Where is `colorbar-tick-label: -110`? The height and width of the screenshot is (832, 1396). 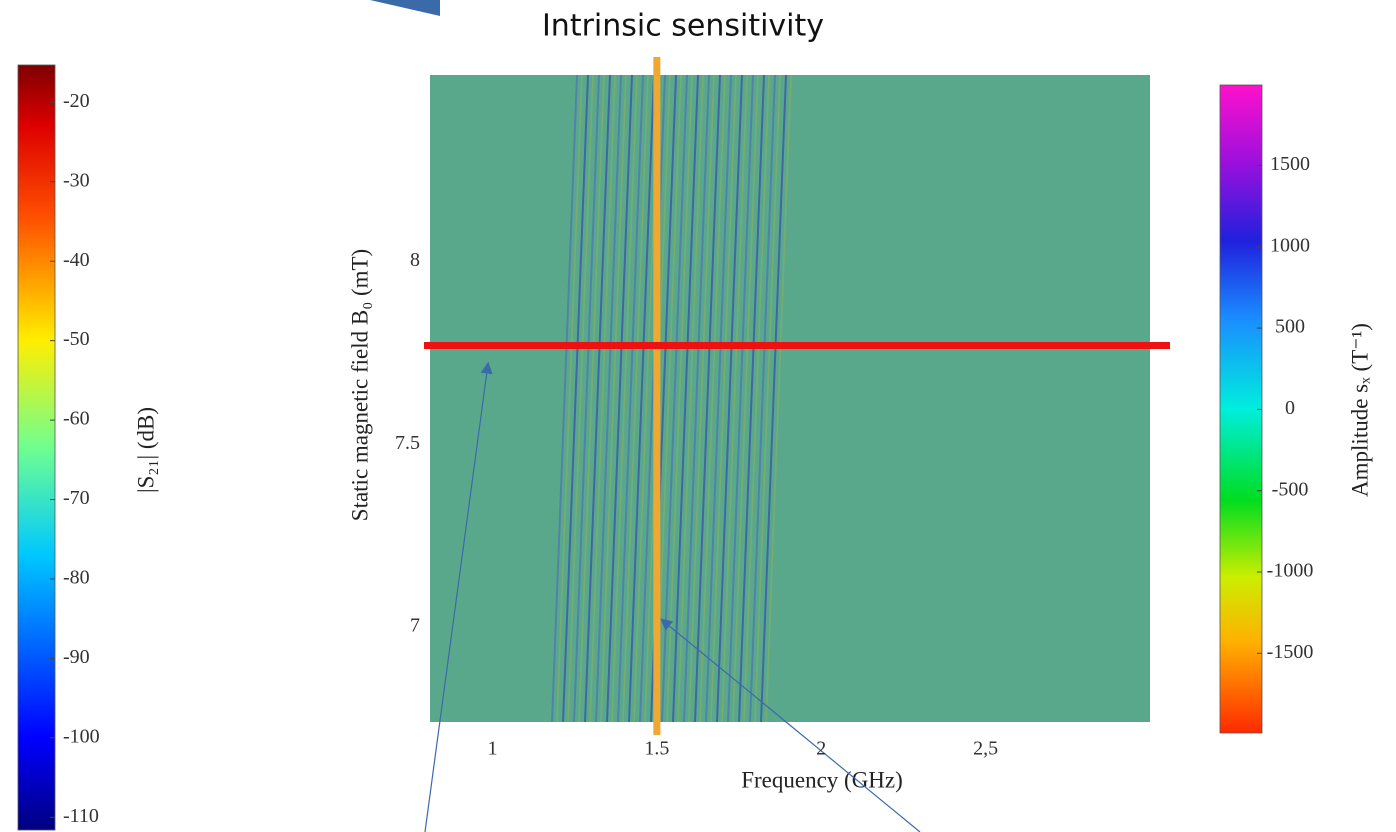 colorbar-tick-label: -110 is located at coordinates (81, 816).